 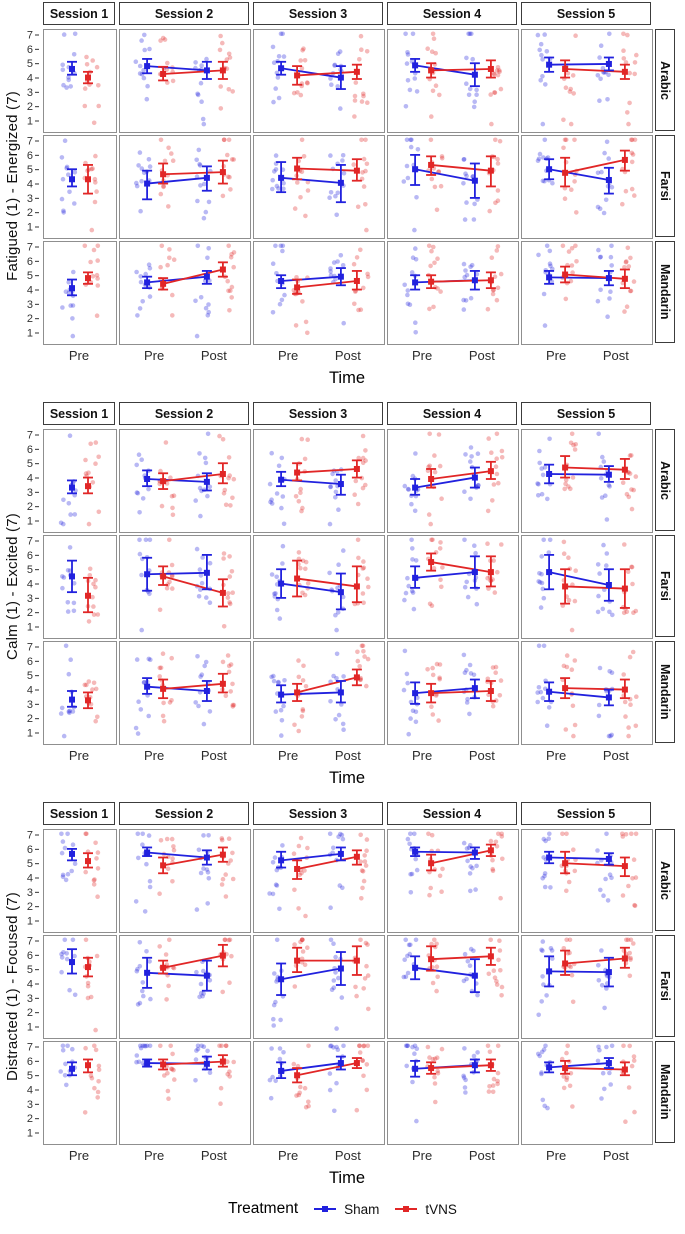 I want to click on x-axis-title: Time, so click(x=347, y=378).